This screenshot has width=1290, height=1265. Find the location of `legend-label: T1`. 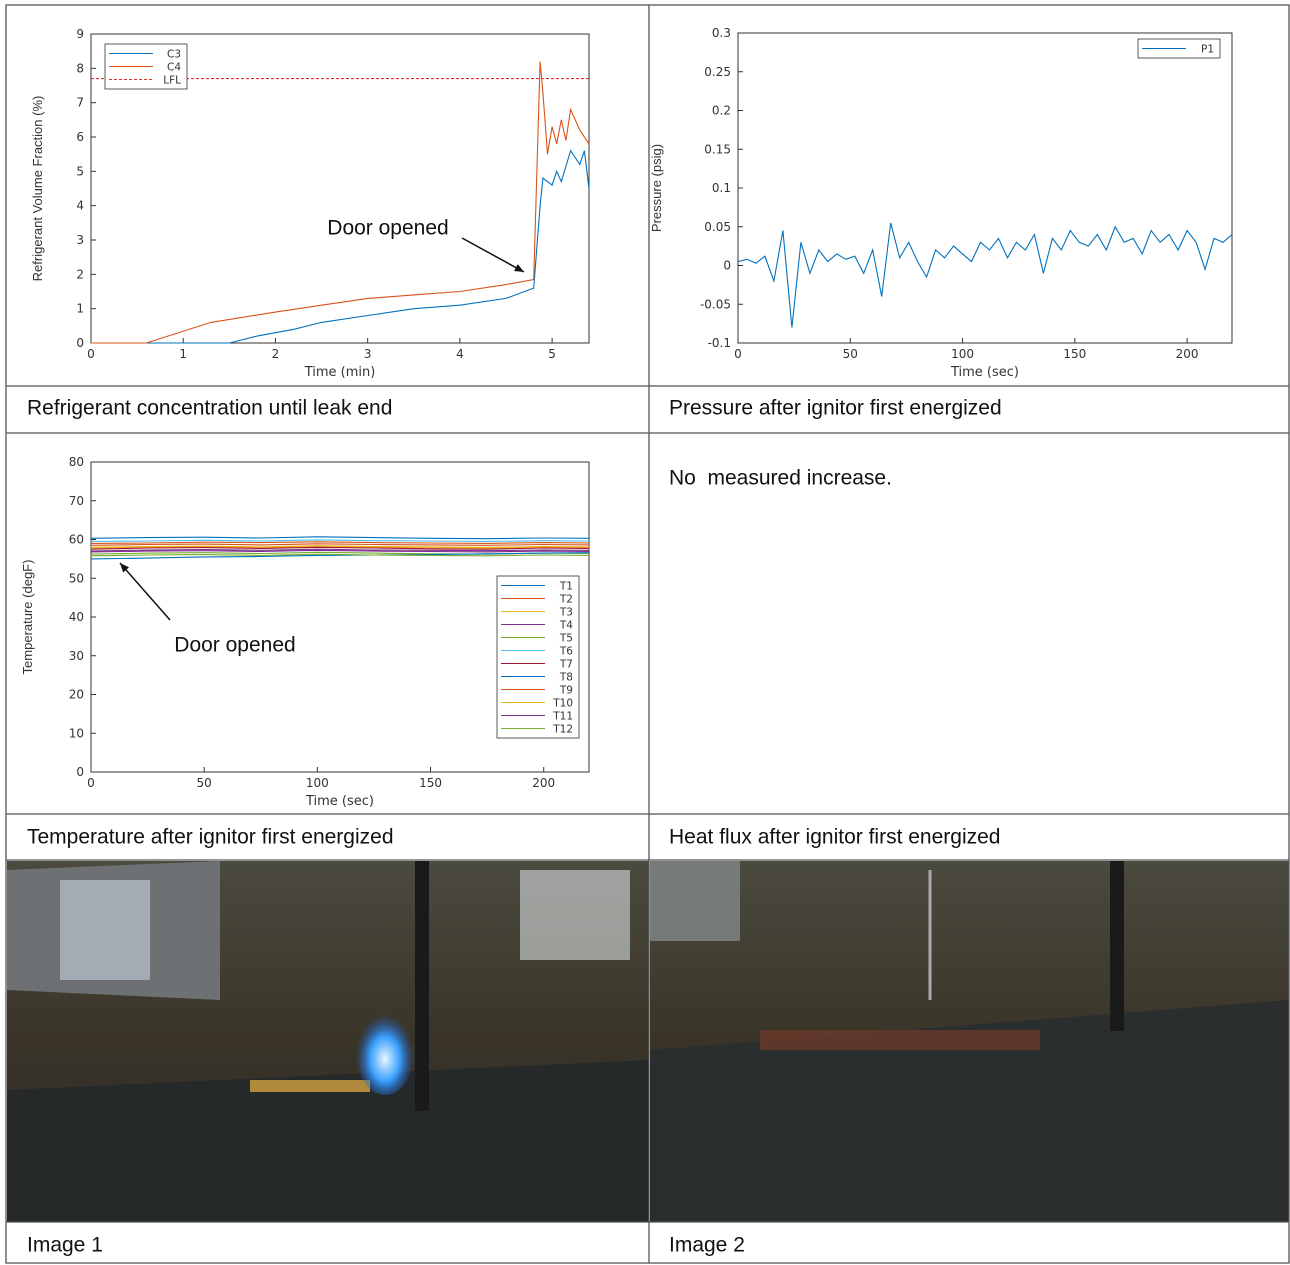

legend-label: T1 is located at coordinates (566, 587).